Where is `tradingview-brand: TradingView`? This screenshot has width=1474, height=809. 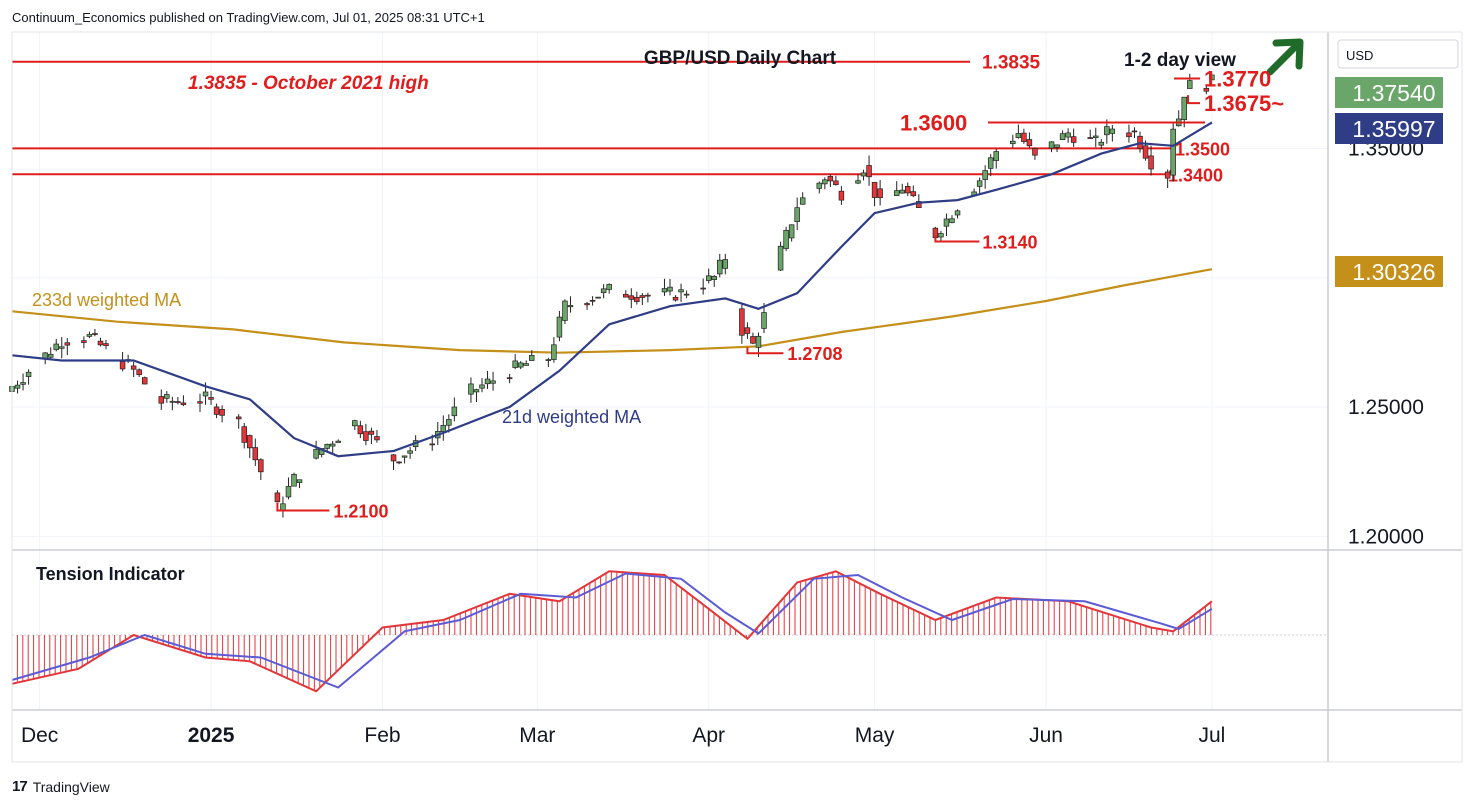 tradingview-brand: TradingView is located at coordinates (71, 786).